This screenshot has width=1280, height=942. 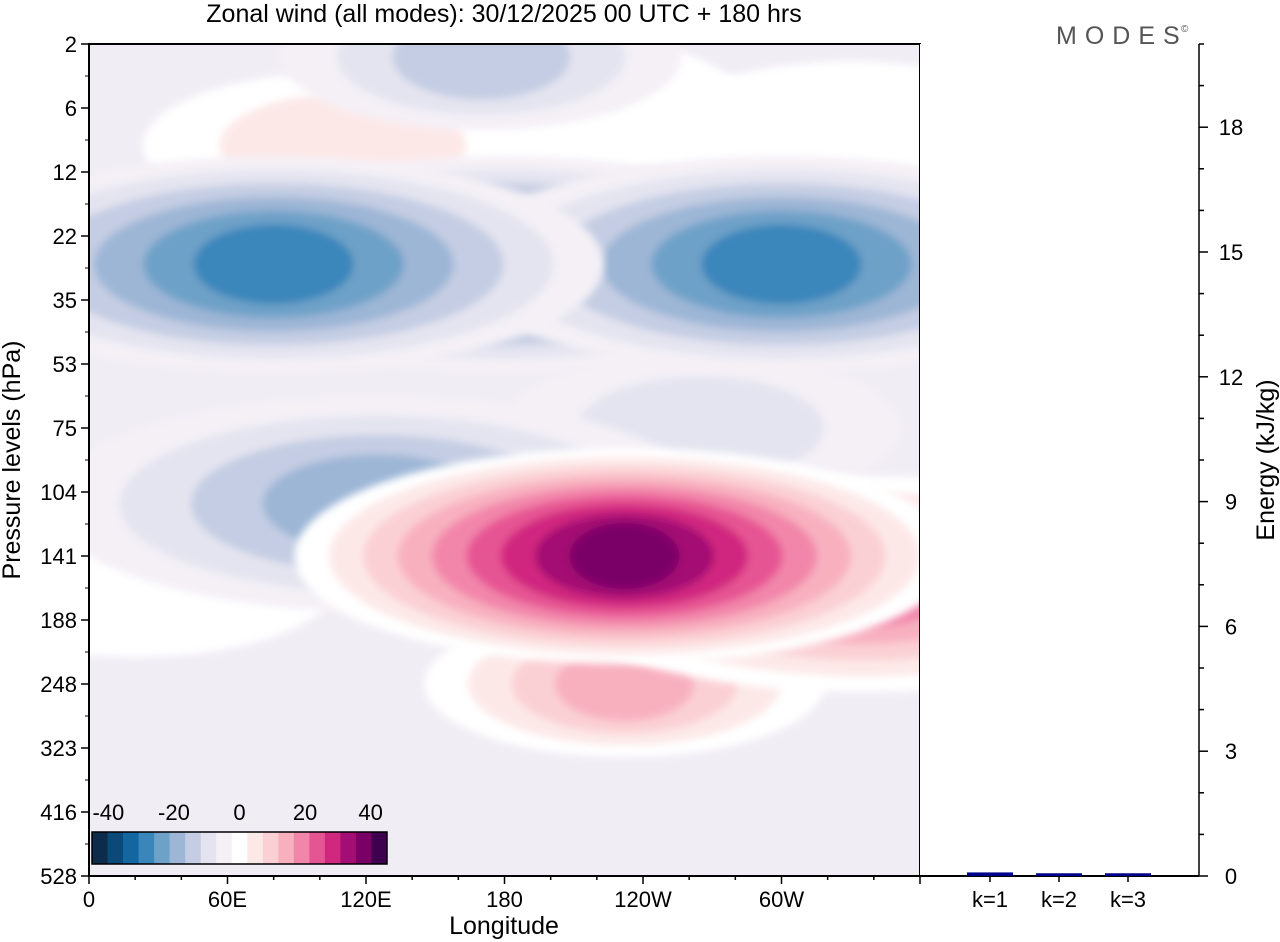 I want to click on x-tick-label: 120W, so click(x=643, y=899).